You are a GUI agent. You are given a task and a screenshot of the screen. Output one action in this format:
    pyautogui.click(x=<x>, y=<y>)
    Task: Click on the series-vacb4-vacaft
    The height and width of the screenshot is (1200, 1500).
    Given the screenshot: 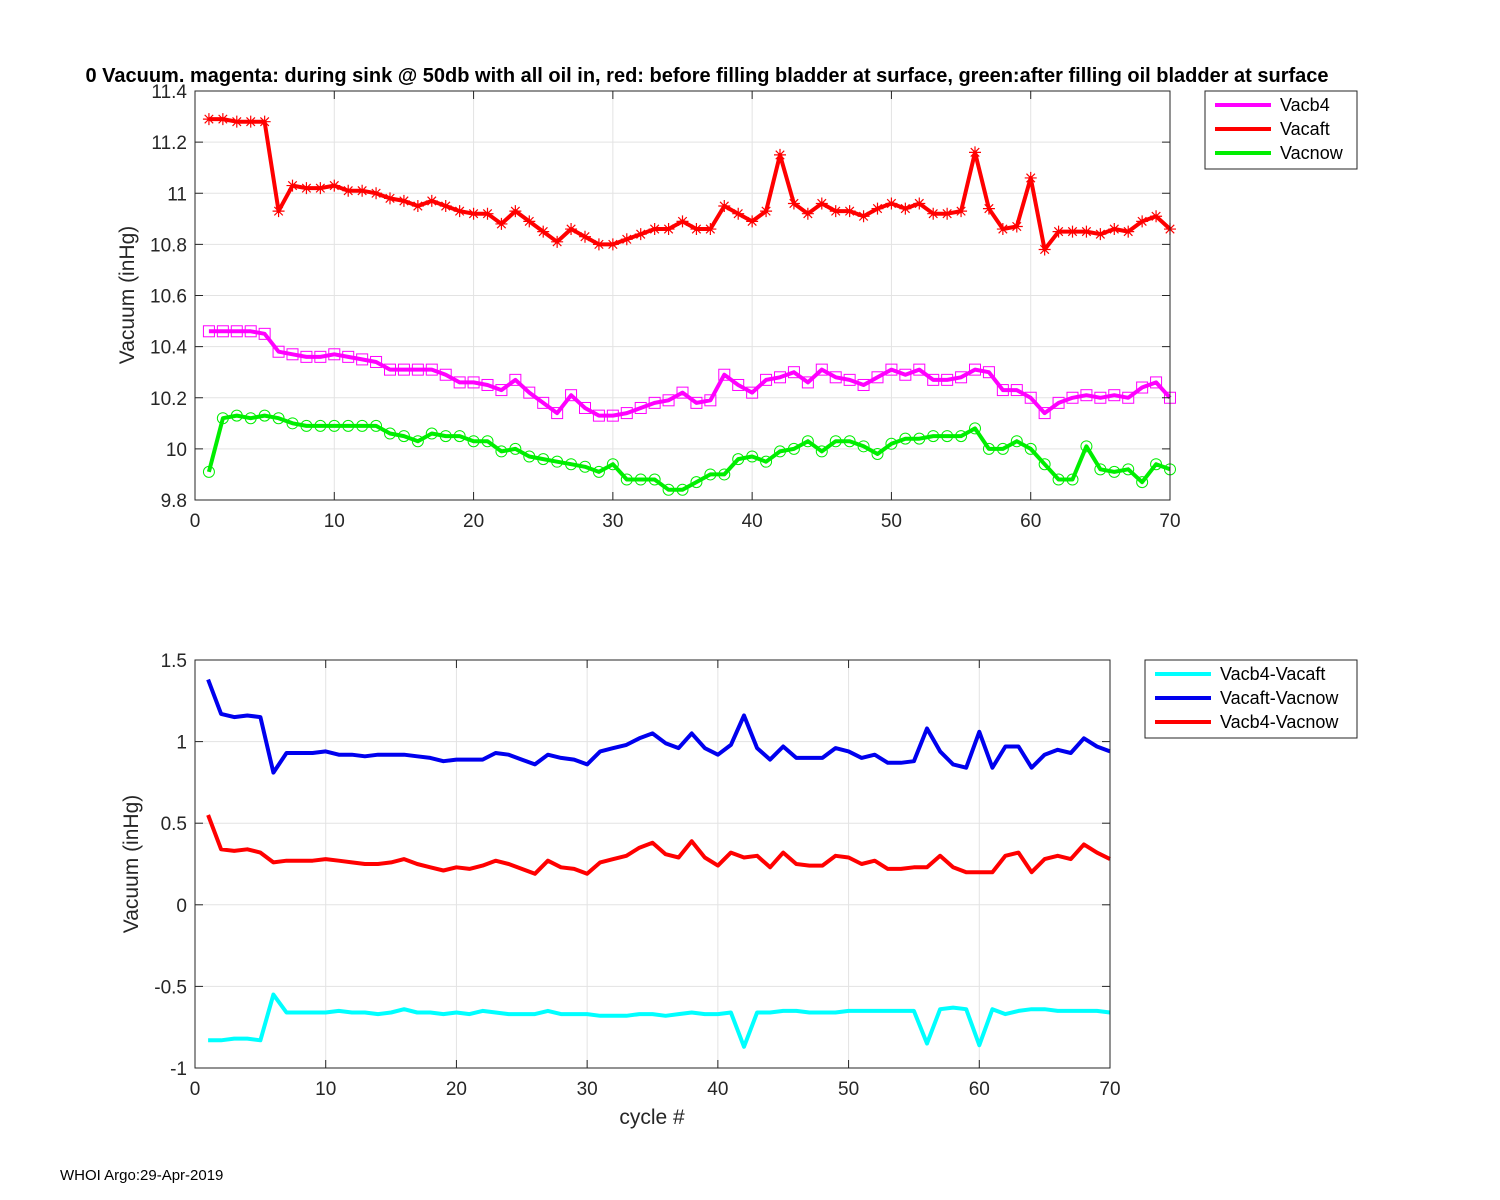 What is the action you would take?
    pyautogui.click(x=659, y=1020)
    